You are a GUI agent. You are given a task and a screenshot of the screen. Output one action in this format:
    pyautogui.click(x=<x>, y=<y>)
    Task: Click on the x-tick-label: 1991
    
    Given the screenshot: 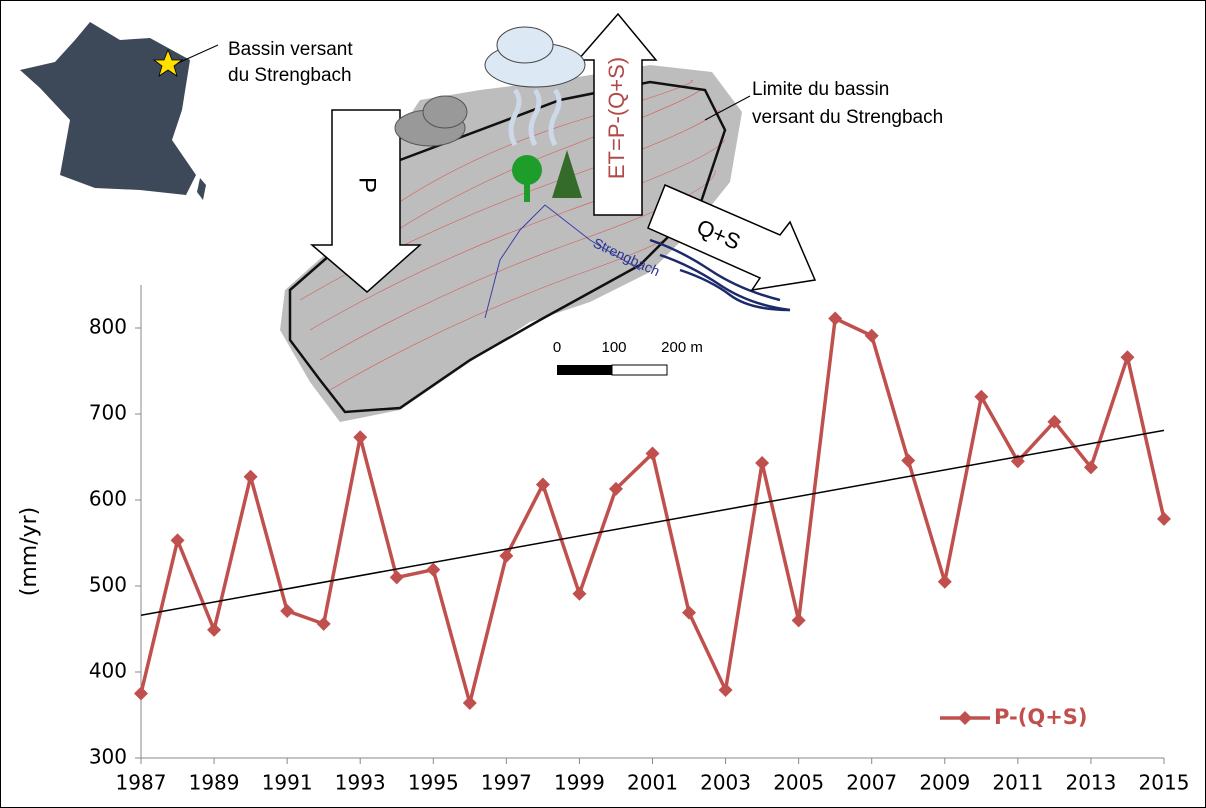 What is the action you would take?
    pyautogui.click(x=287, y=783)
    